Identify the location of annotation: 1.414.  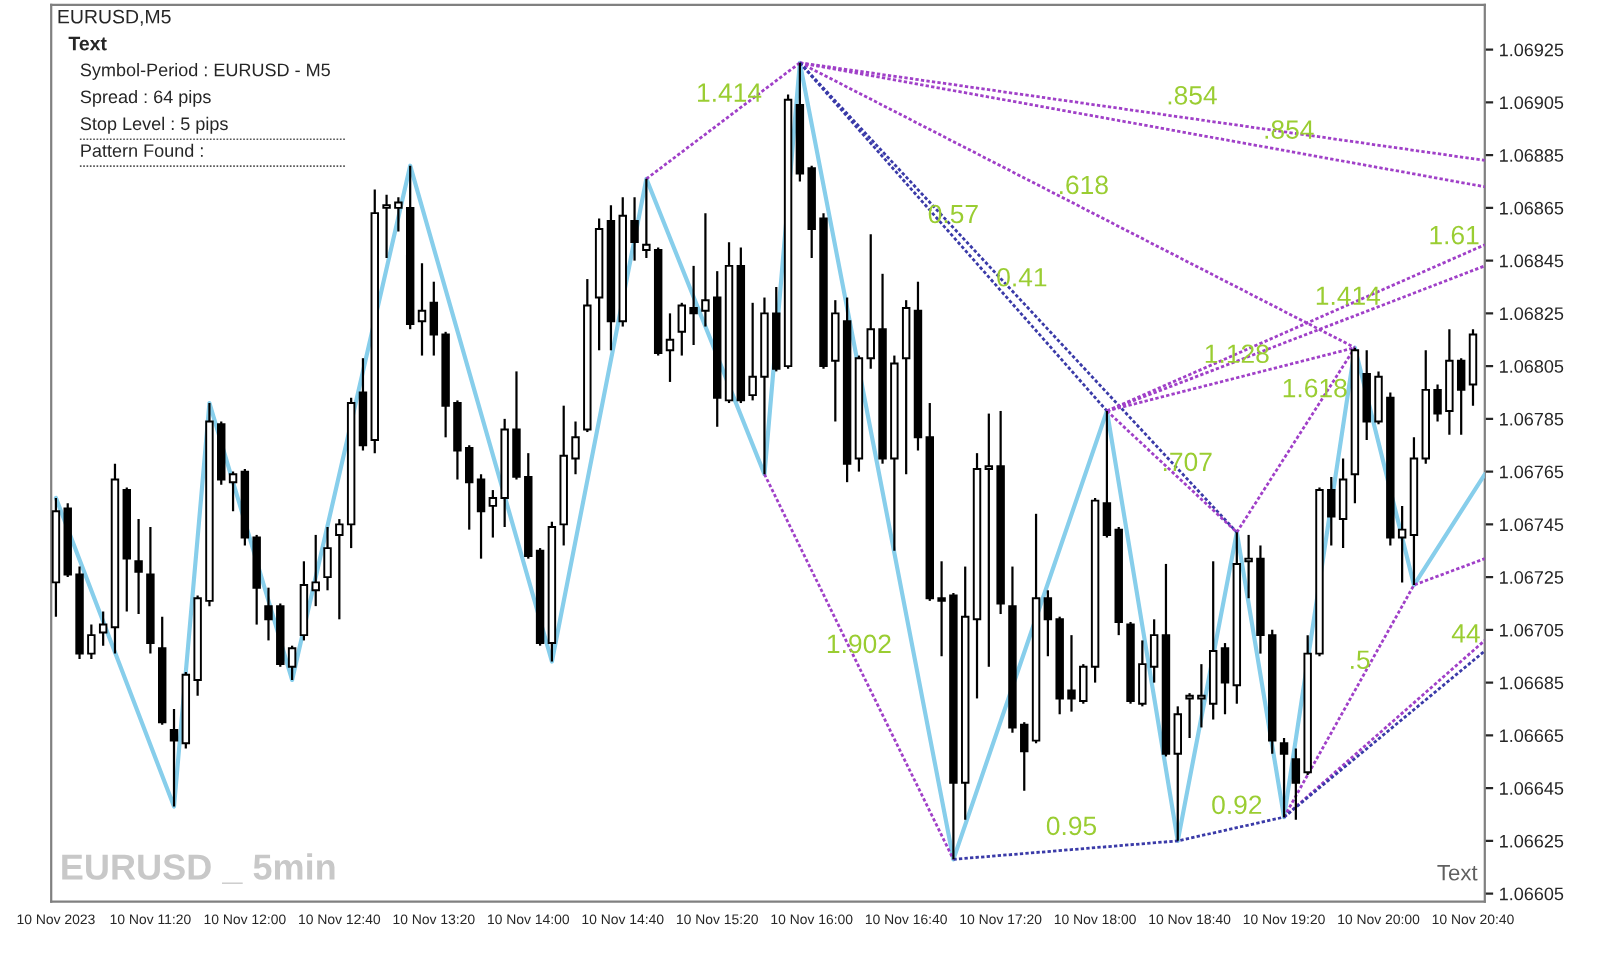
(730, 92).